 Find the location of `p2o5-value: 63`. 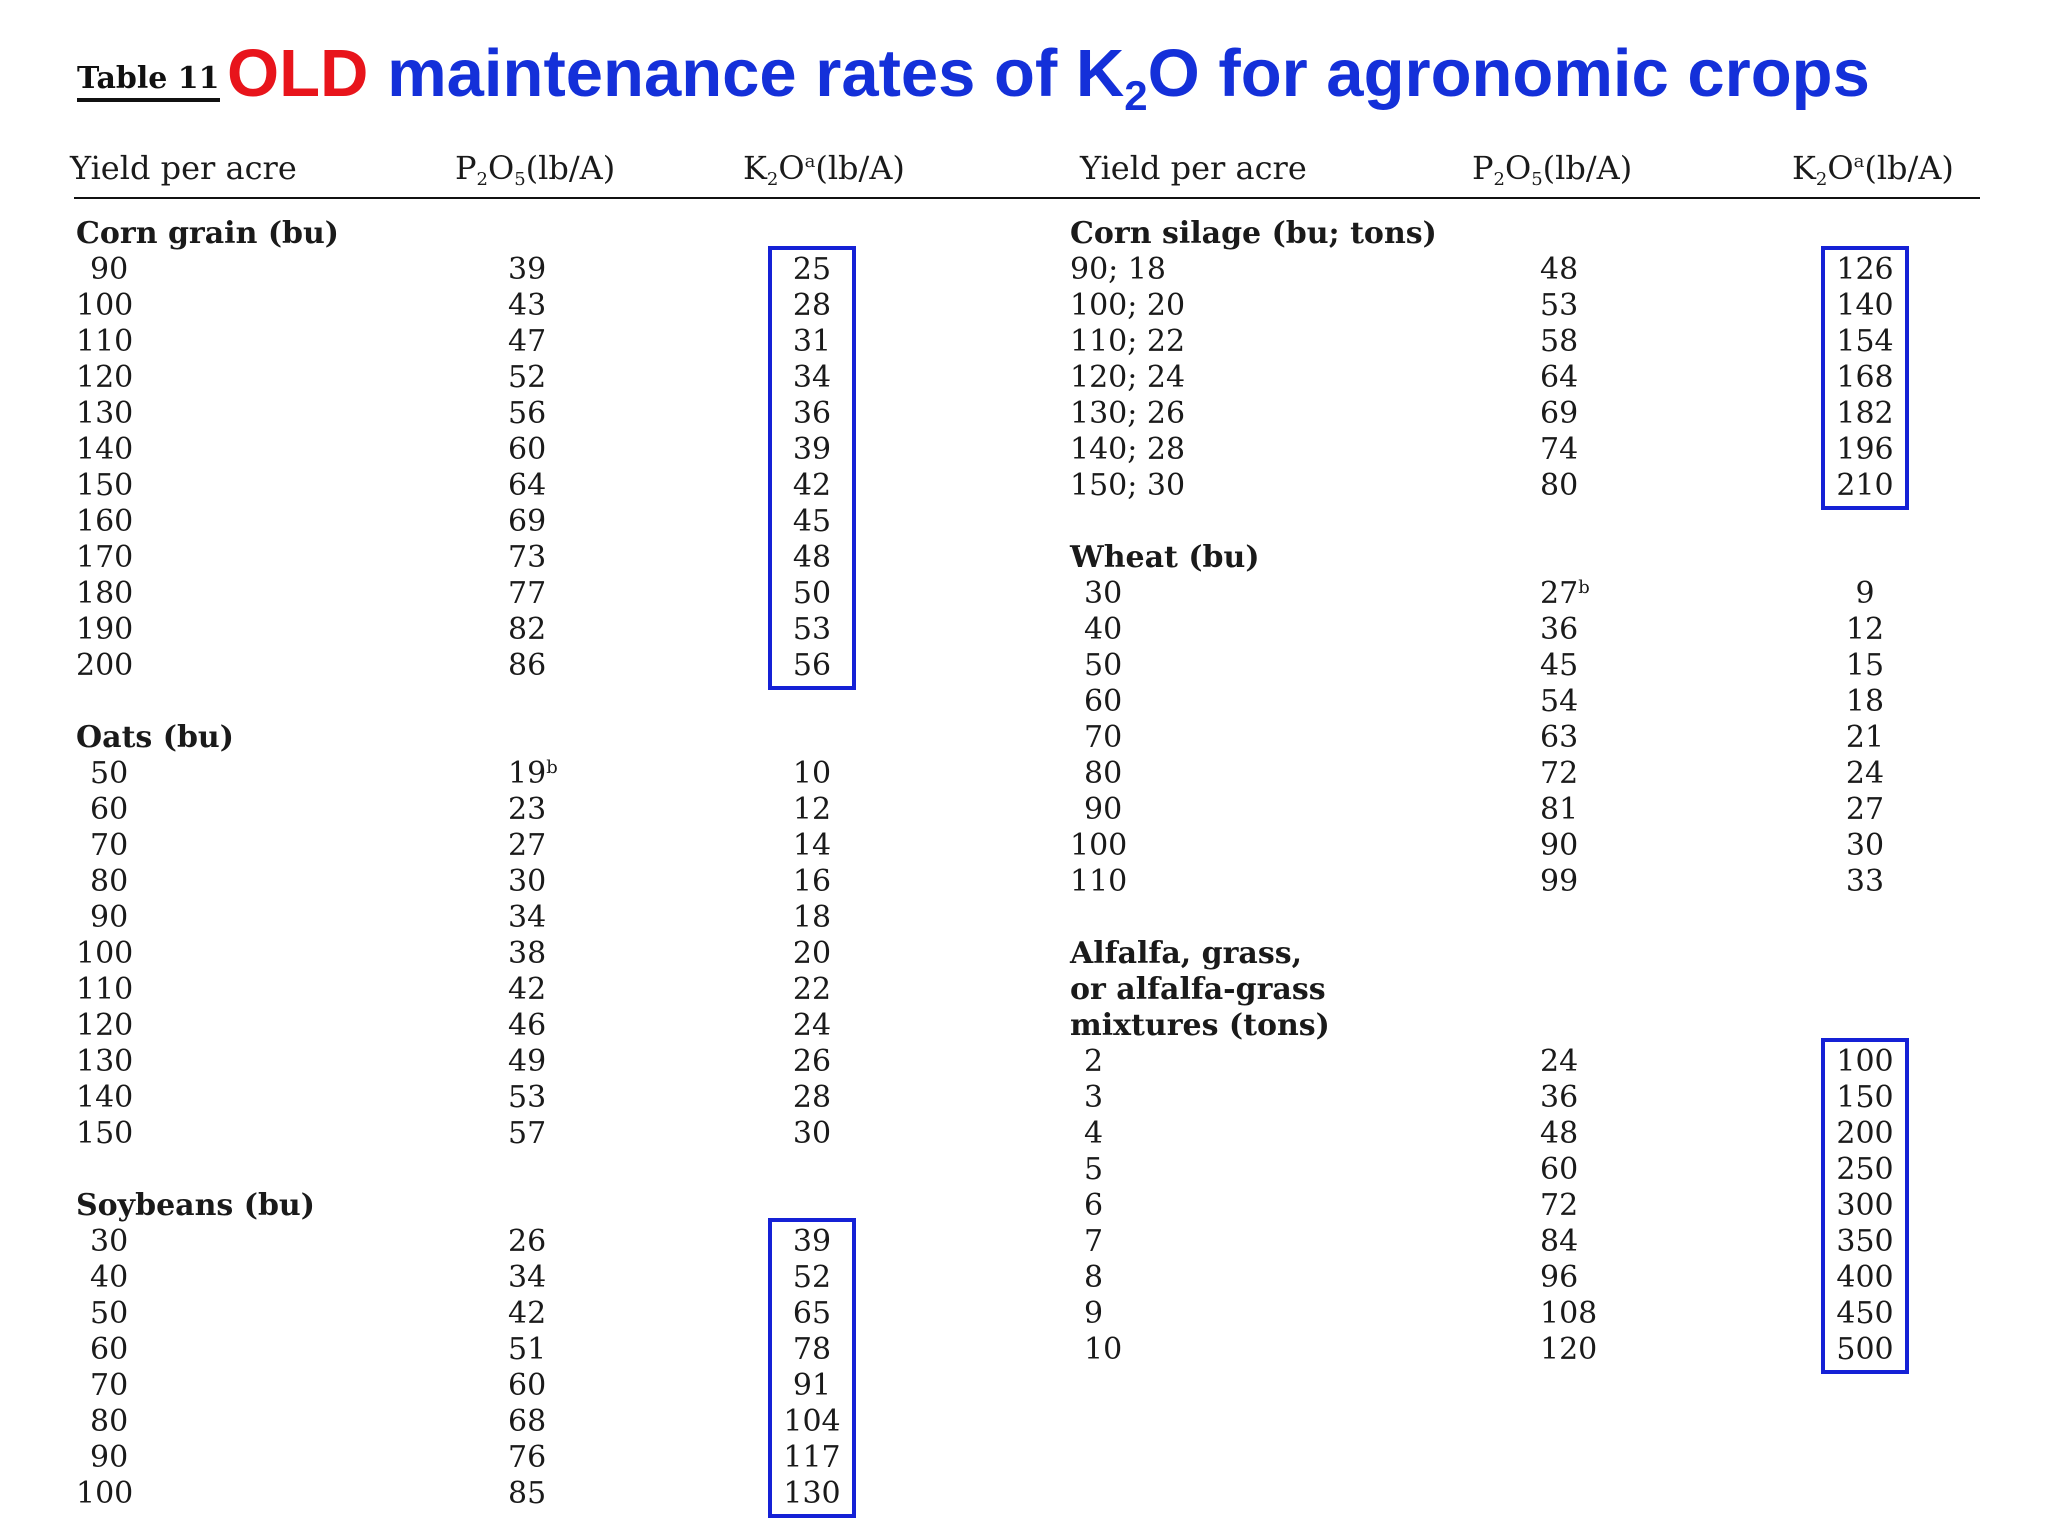

p2o5-value: 63 is located at coordinates (1559, 737).